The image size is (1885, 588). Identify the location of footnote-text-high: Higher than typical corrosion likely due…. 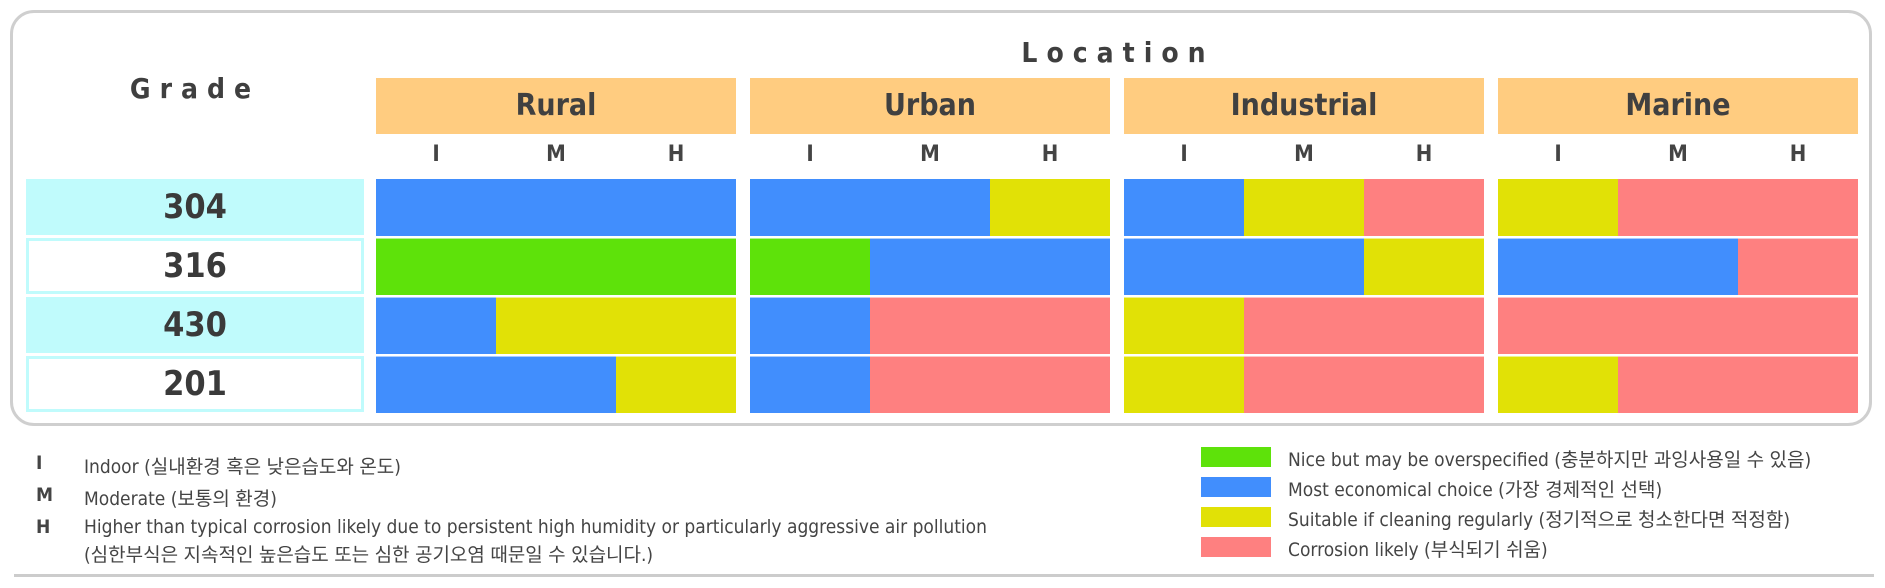
(535, 527).